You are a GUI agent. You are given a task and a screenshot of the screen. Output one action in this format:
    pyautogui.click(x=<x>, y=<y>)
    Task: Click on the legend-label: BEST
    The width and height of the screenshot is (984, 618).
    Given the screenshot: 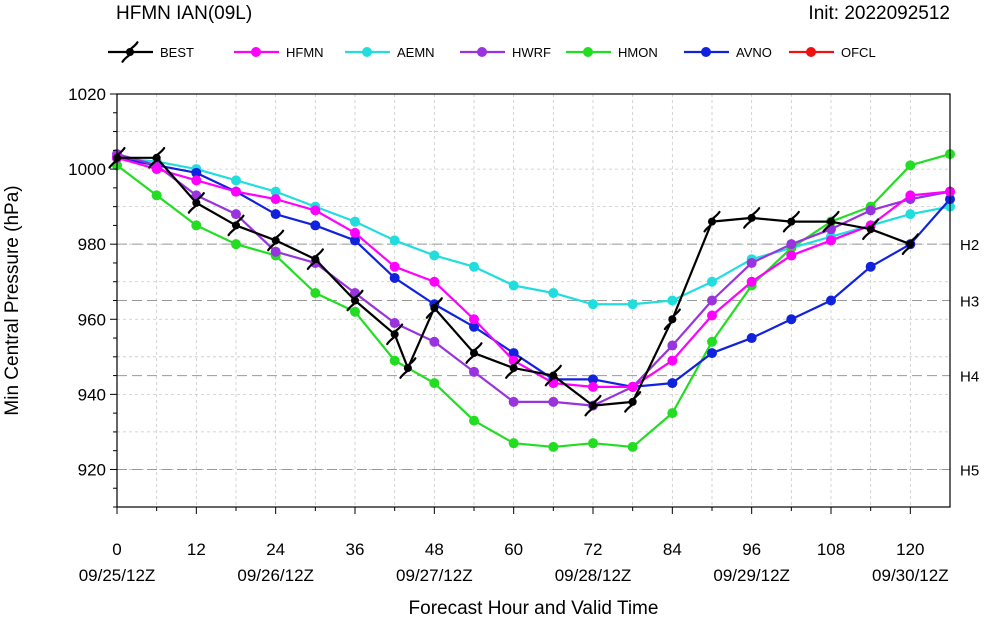 What is the action you would take?
    pyautogui.click(x=177, y=52)
    